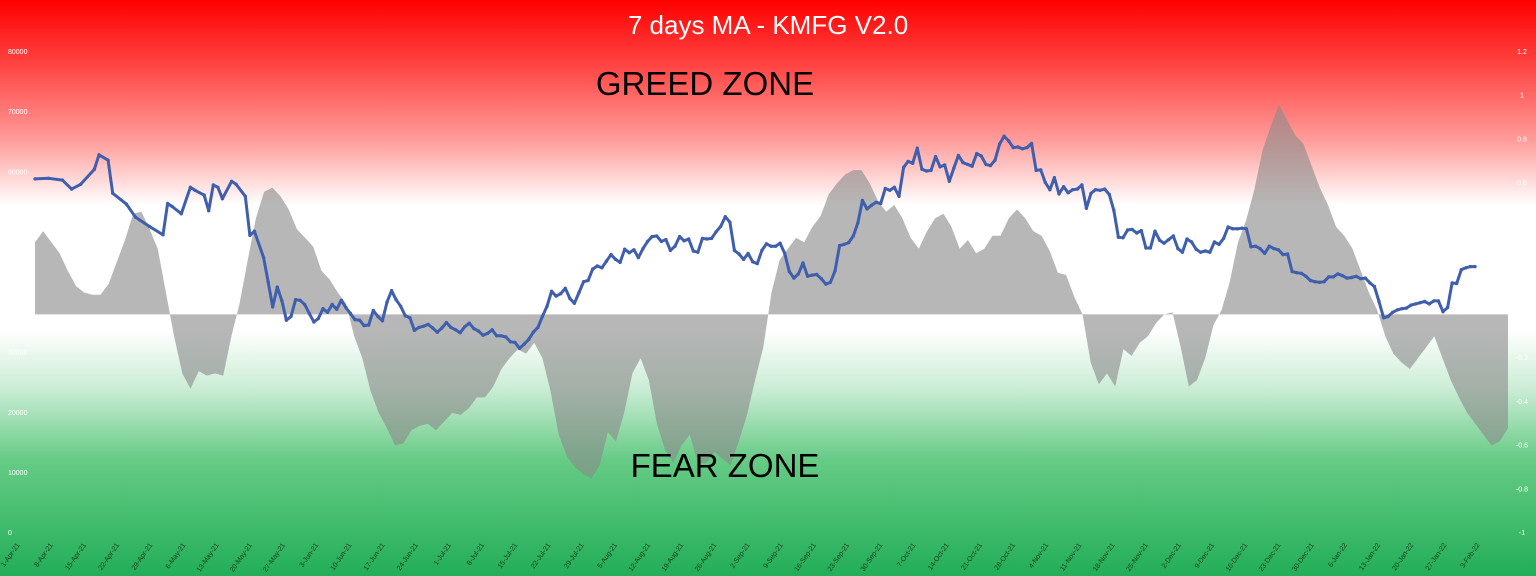  Describe the element at coordinates (1237, 557) in the screenshot. I see `x-tick-label: 16-Dec-21` at that location.